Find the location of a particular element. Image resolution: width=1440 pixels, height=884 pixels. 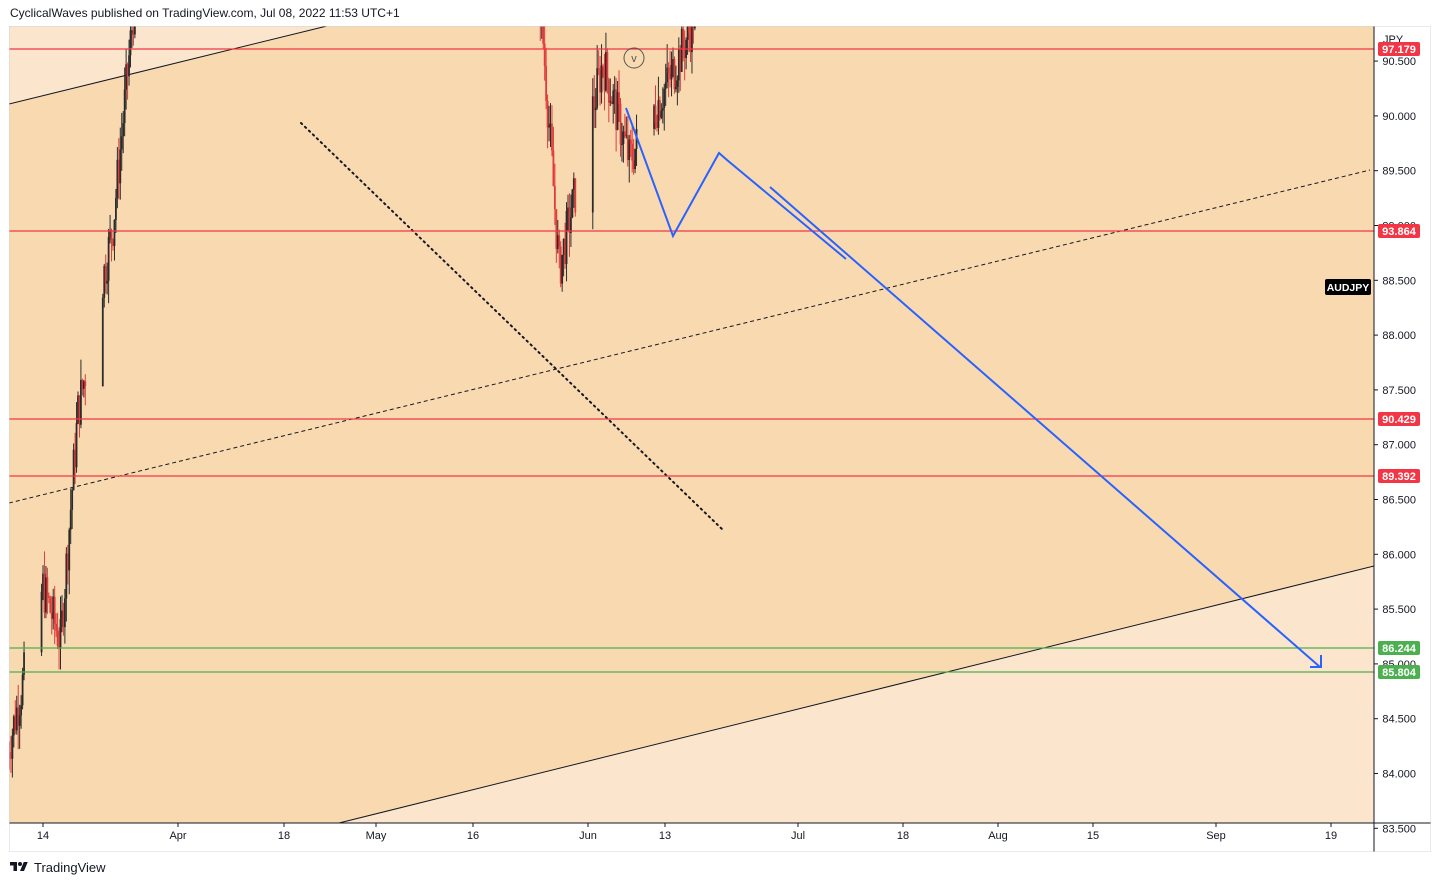

price-label-value: 89.392 is located at coordinates (1399, 477).